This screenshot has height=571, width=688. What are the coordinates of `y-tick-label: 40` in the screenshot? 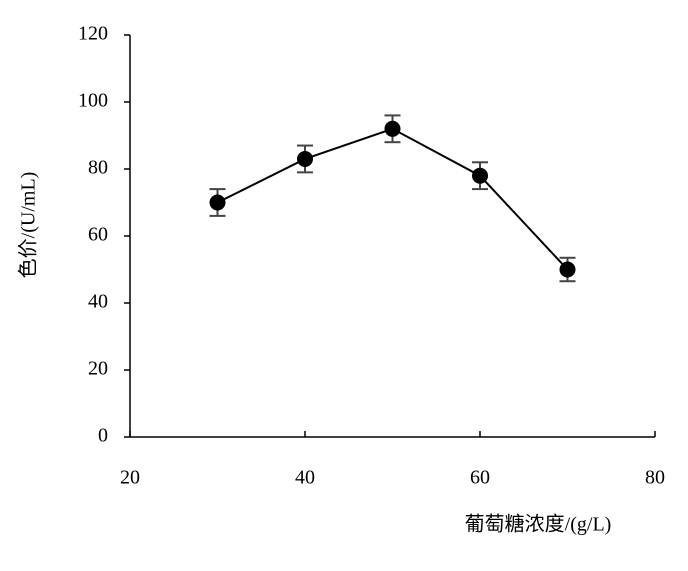 It's located at (98, 302).